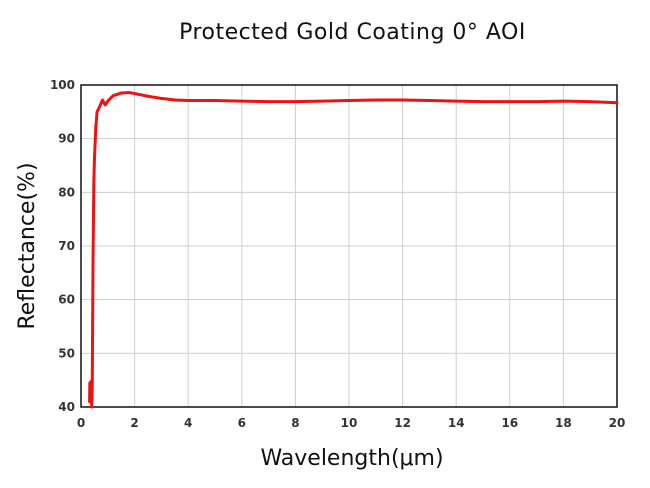 The image size is (650, 488). I want to click on x-tick-label: 16, so click(509, 423).